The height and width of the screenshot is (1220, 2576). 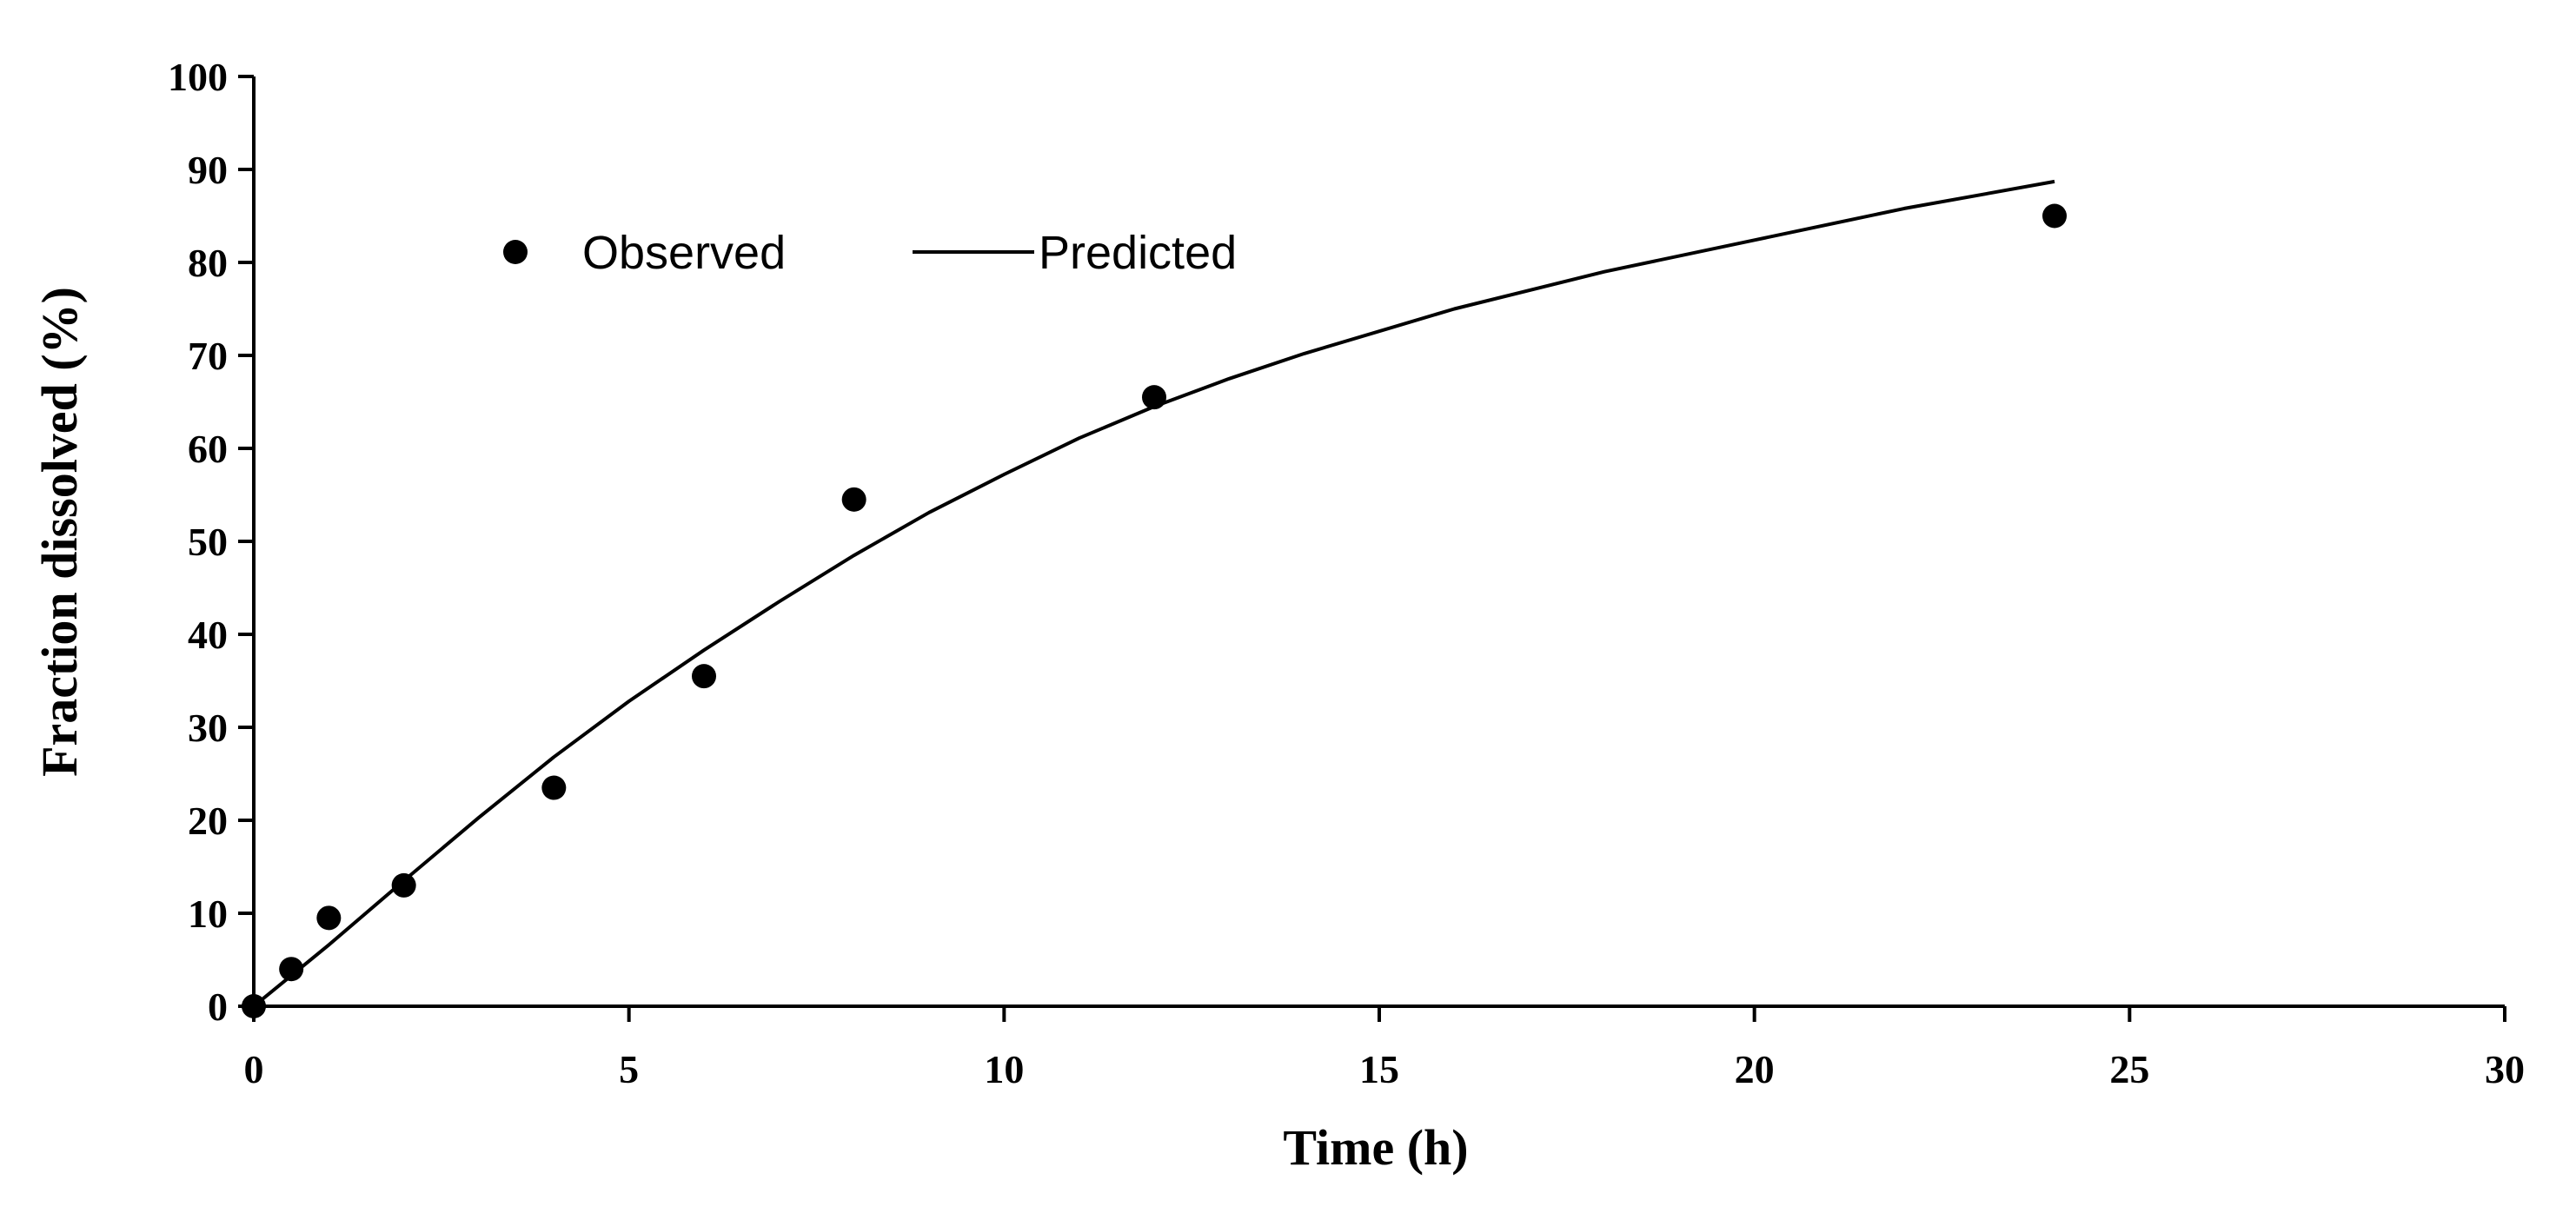 What do you see at coordinates (684, 253) in the screenshot?
I see `legend-observed-label: Observed` at bounding box center [684, 253].